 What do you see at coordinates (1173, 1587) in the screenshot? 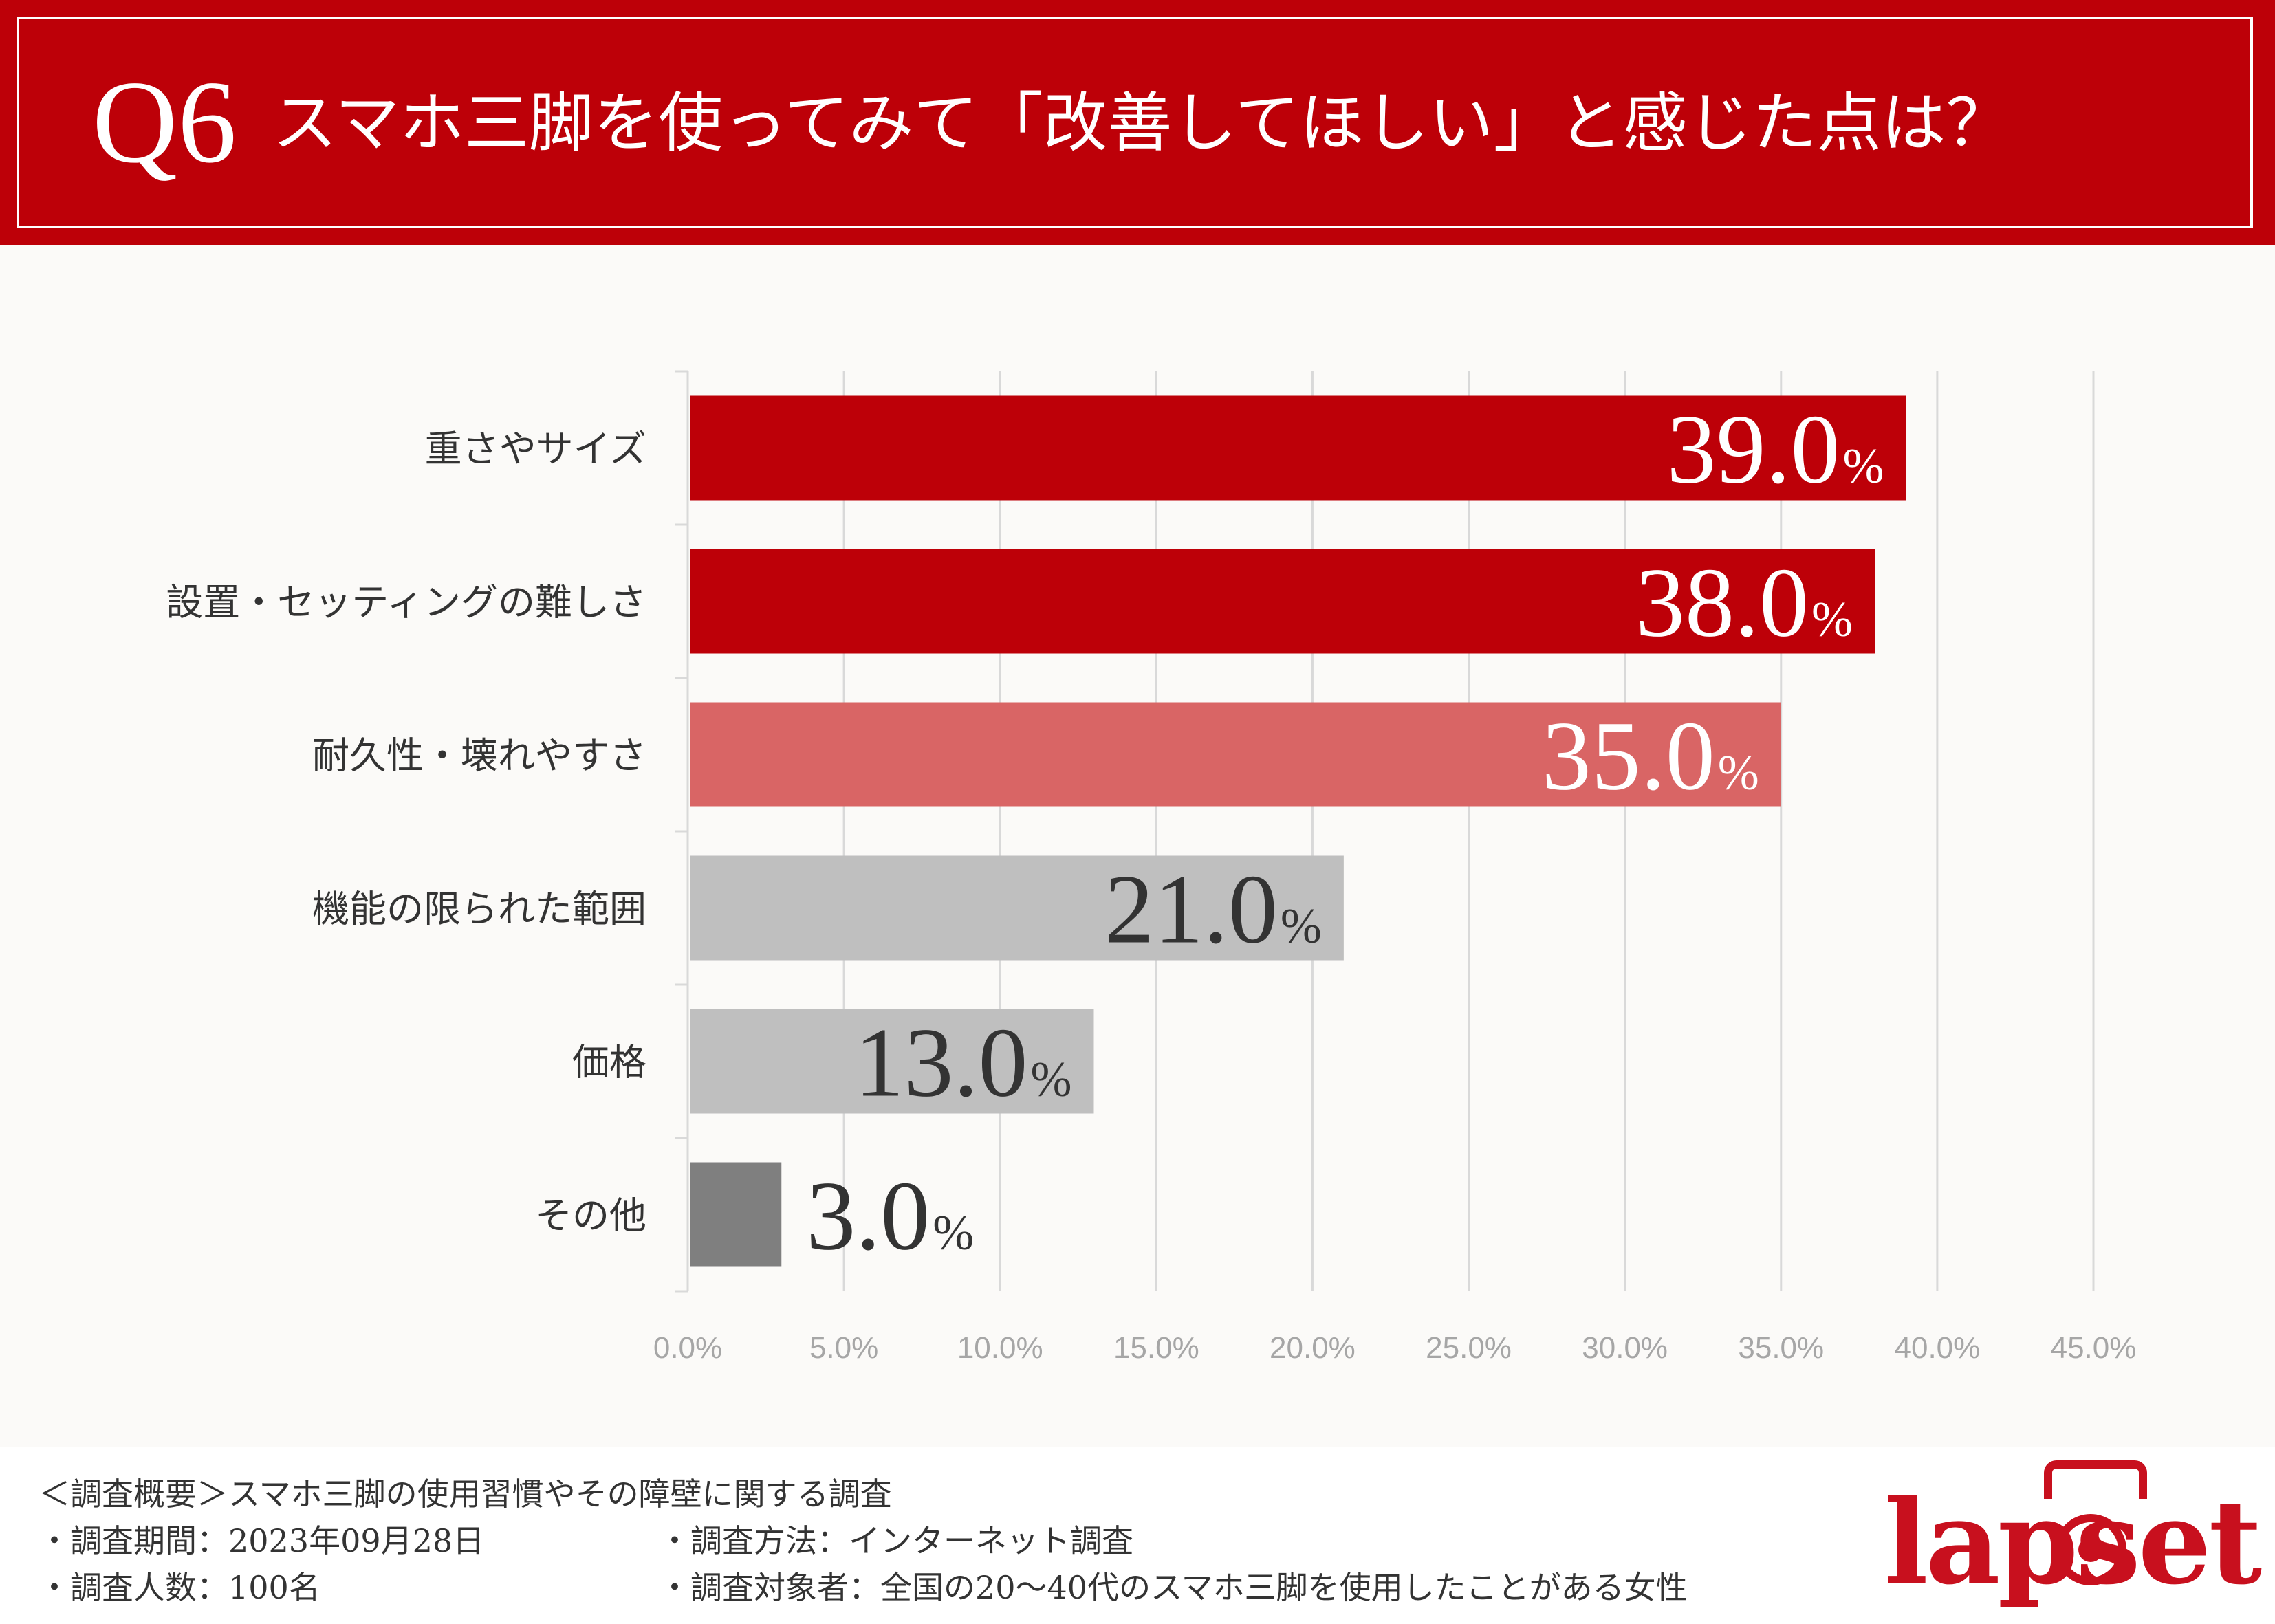
I see `survey-target: ・調査対象者：全国の20〜40代のスマホ三脚を使用したことがある女性` at bounding box center [1173, 1587].